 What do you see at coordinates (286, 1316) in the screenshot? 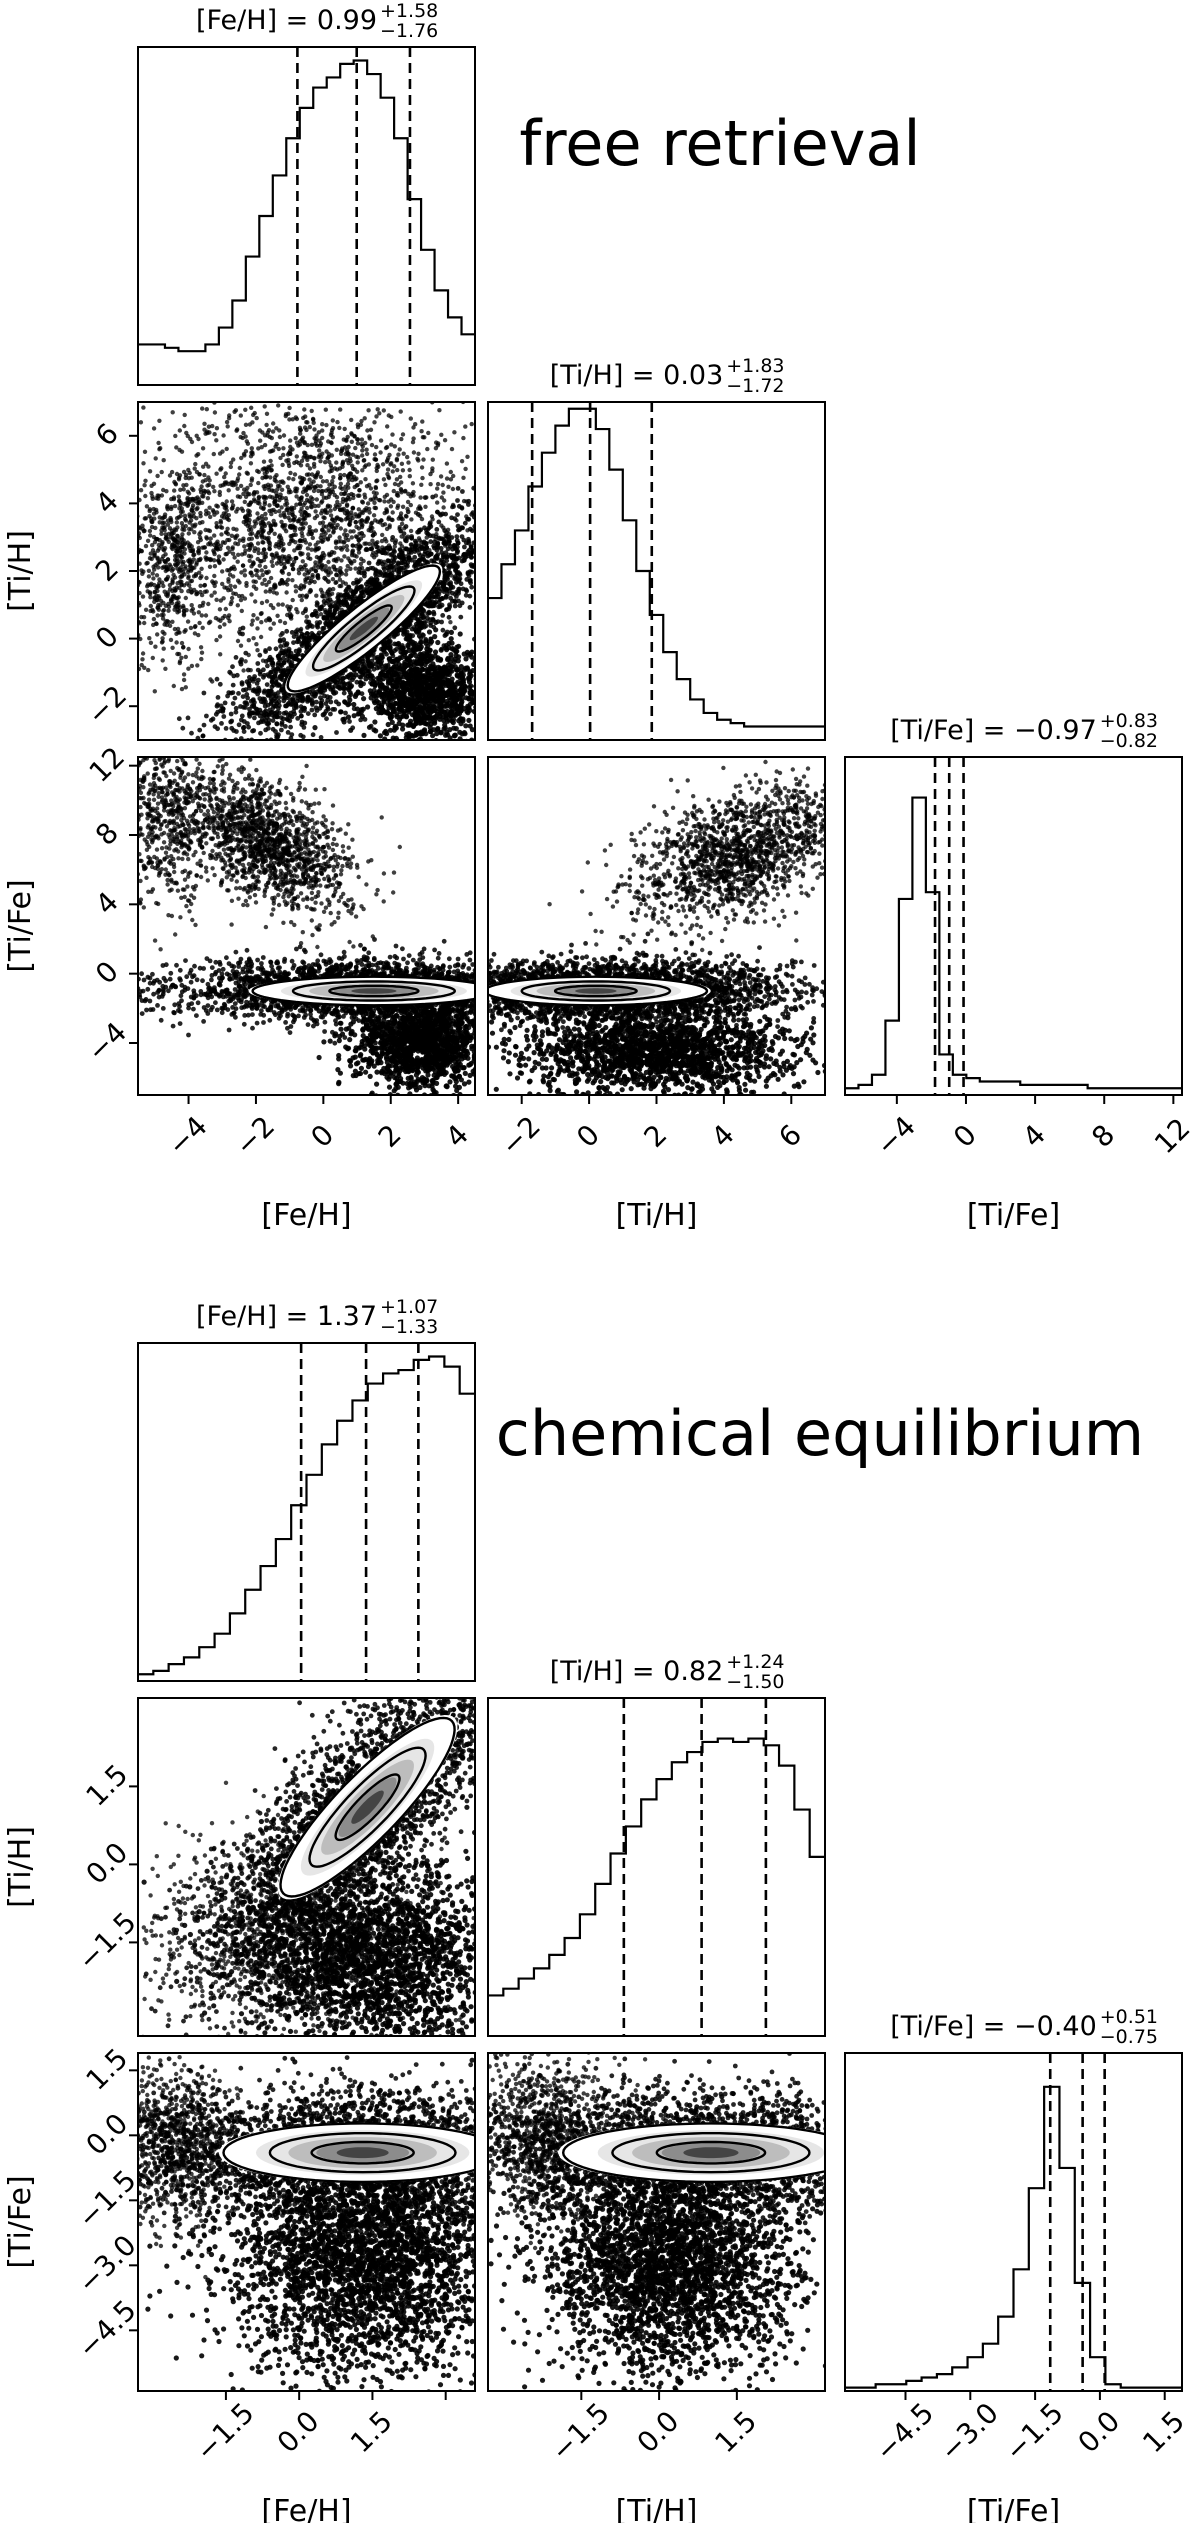
I see `param-title-0: [Fe/H] = 1.37` at bounding box center [286, 1316].